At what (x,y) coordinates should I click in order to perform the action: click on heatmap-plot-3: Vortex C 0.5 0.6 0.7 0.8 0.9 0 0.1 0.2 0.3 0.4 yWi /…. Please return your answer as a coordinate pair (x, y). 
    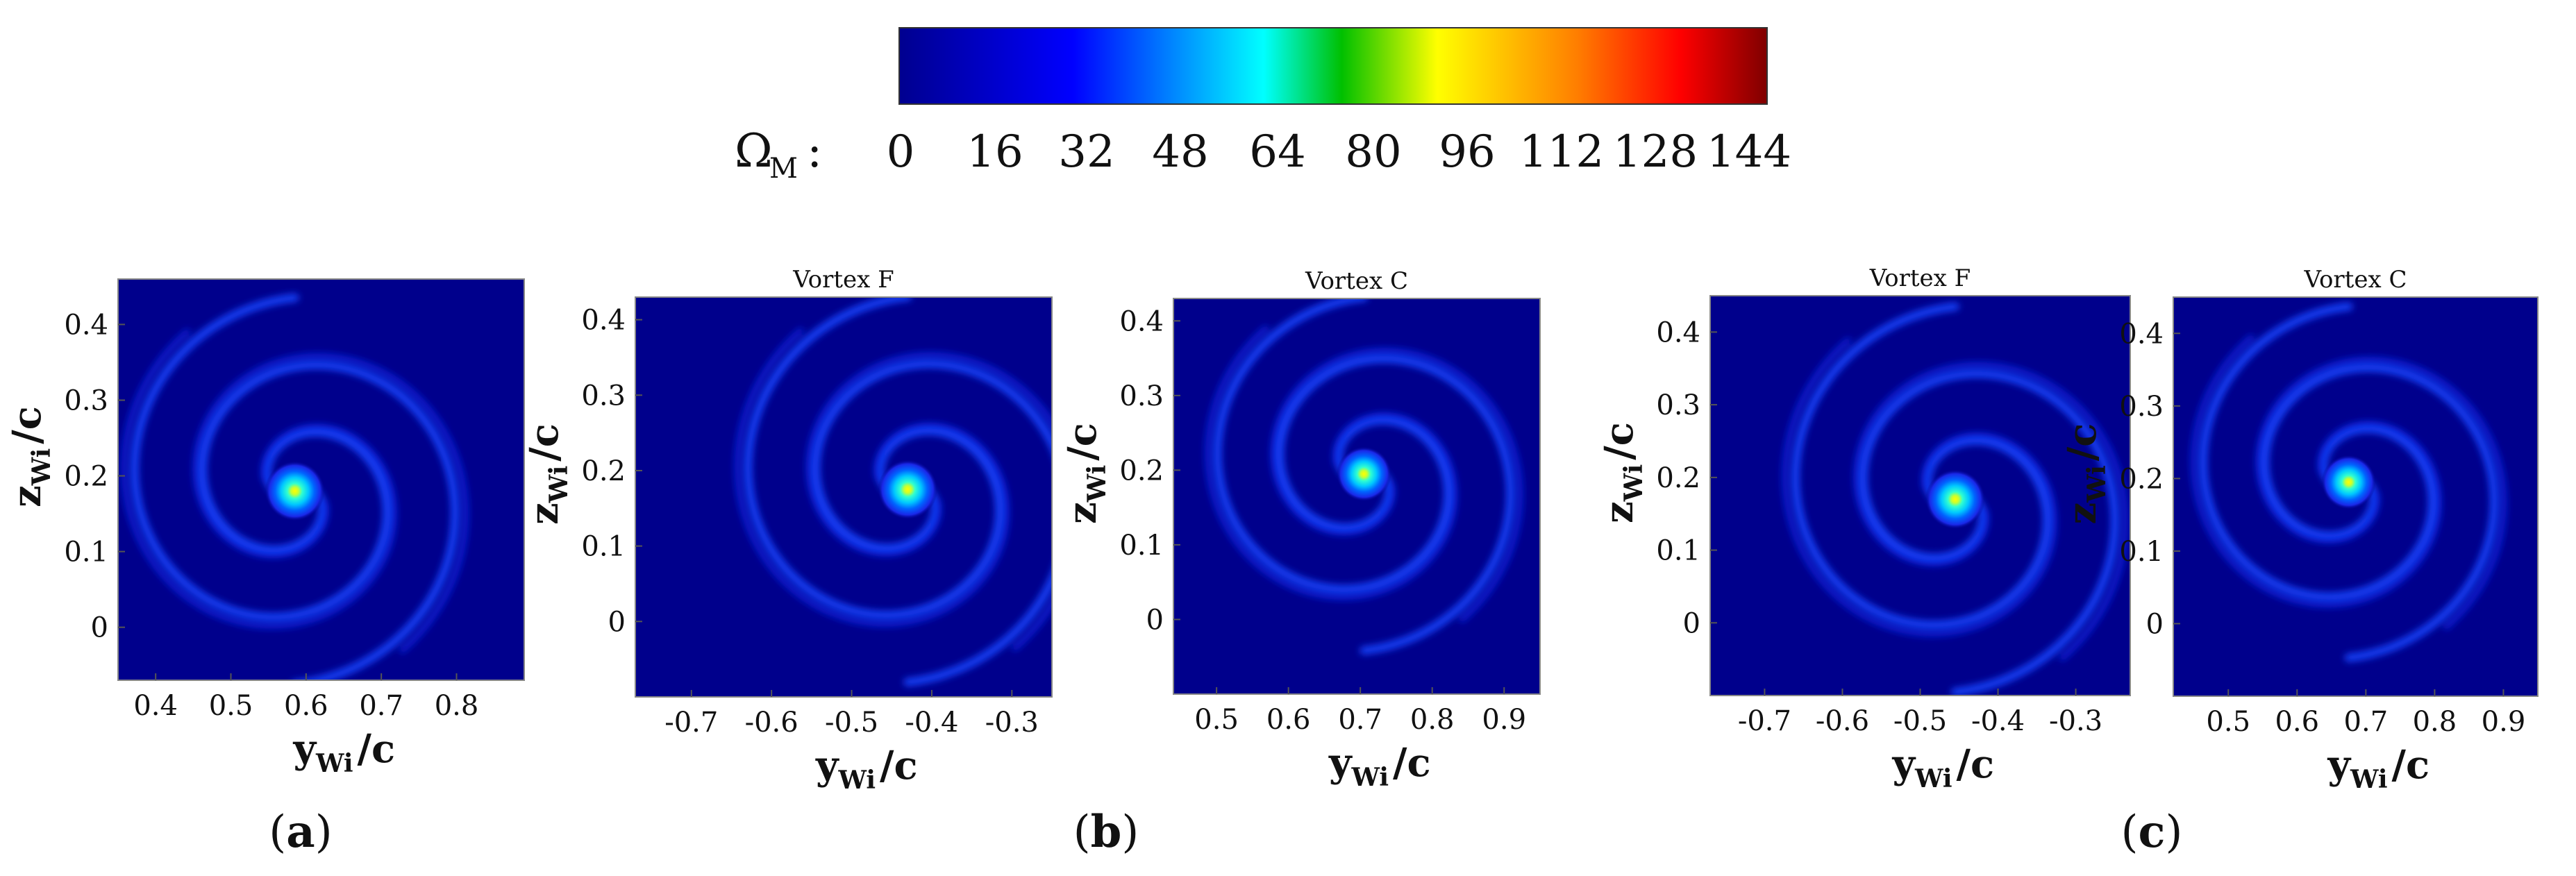
    Looking at the image, I should click on (1300, 529).